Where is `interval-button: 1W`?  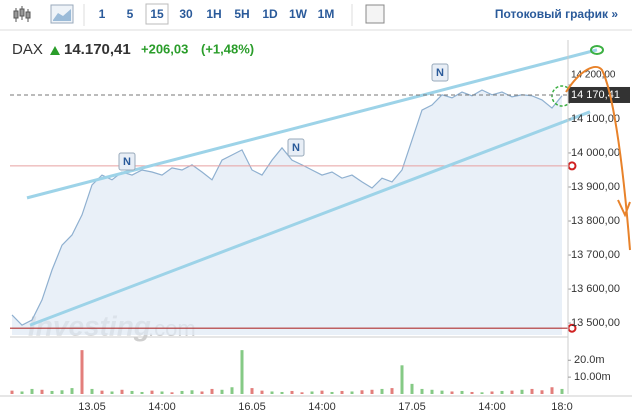
interval-button: 1W is located at coordinates (298, 14).